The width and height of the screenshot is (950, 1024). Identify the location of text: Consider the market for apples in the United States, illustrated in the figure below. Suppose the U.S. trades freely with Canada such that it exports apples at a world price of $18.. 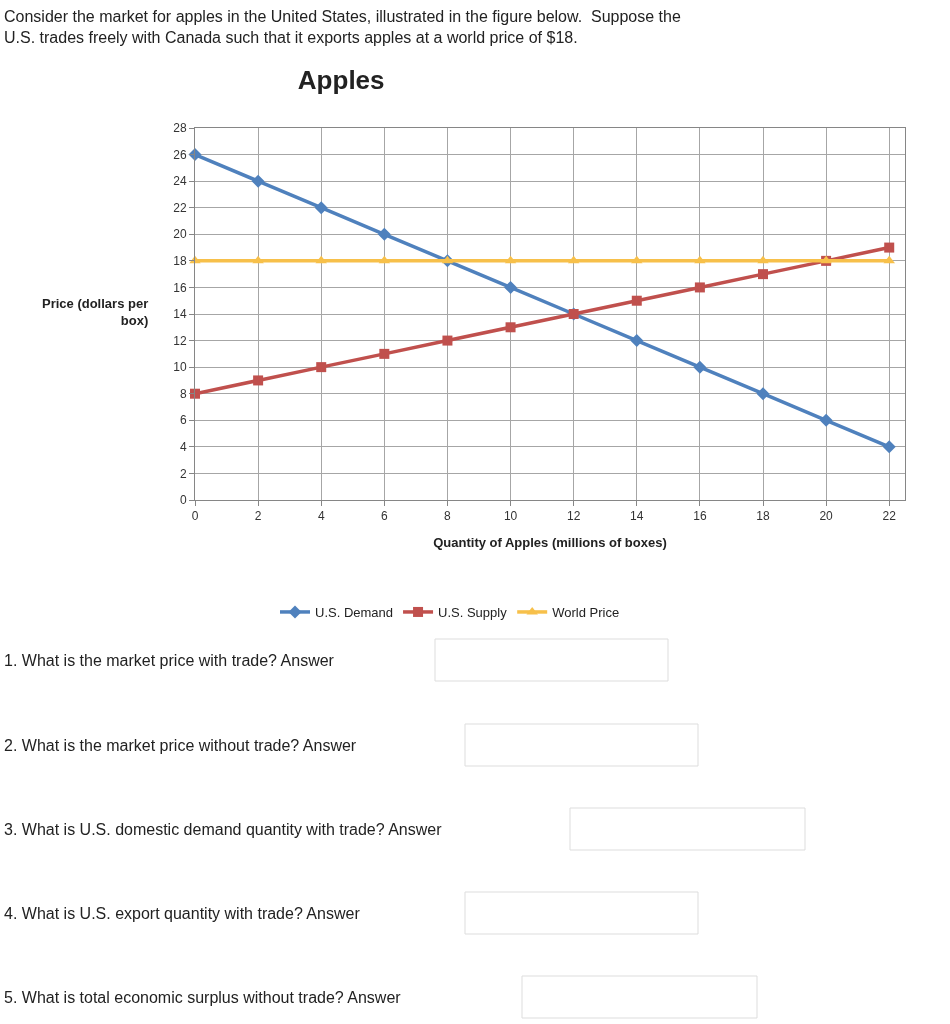
(342, 27).